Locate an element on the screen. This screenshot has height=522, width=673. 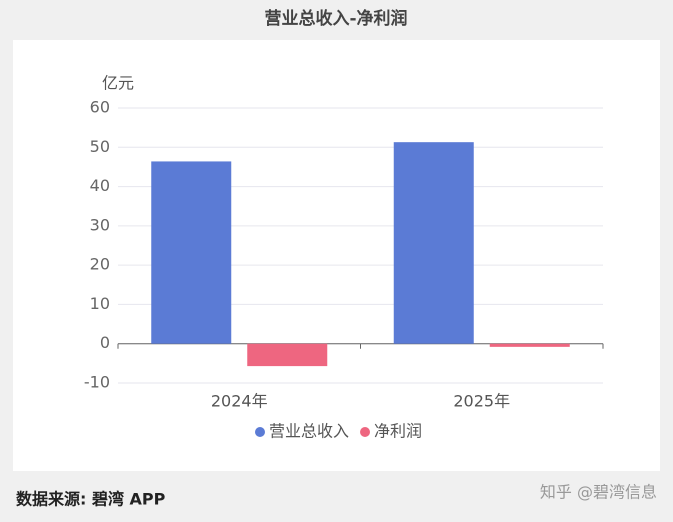
x-tick-label: 2024年 is located at coordinates (239, 401).